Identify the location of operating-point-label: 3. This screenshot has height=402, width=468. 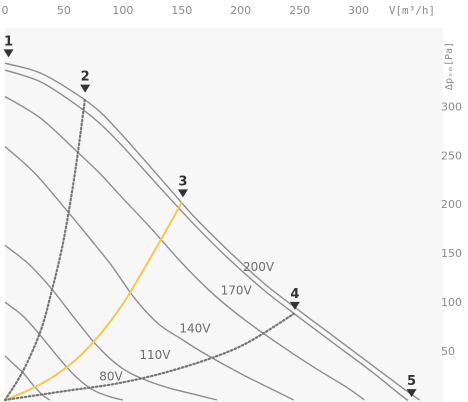
(182, 181).